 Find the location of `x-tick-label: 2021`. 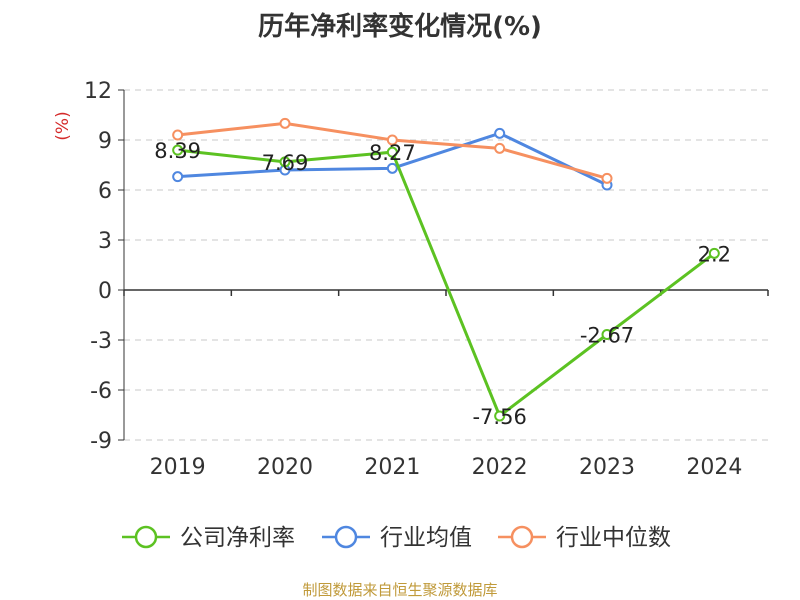

x-tick-label: 2021 is located at coordinates (392, 467).